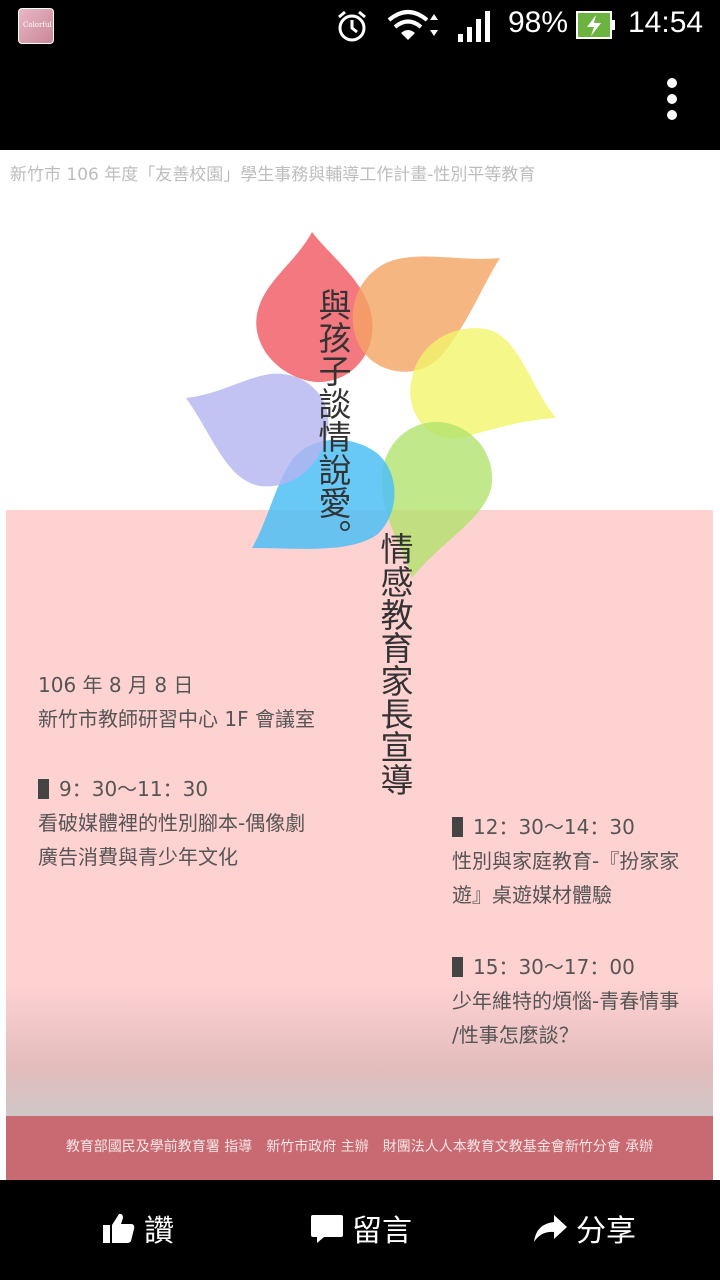 The image size is (720, 1280). I want to click on action-bar: 讚 留言 分享, so click(360, 1230).